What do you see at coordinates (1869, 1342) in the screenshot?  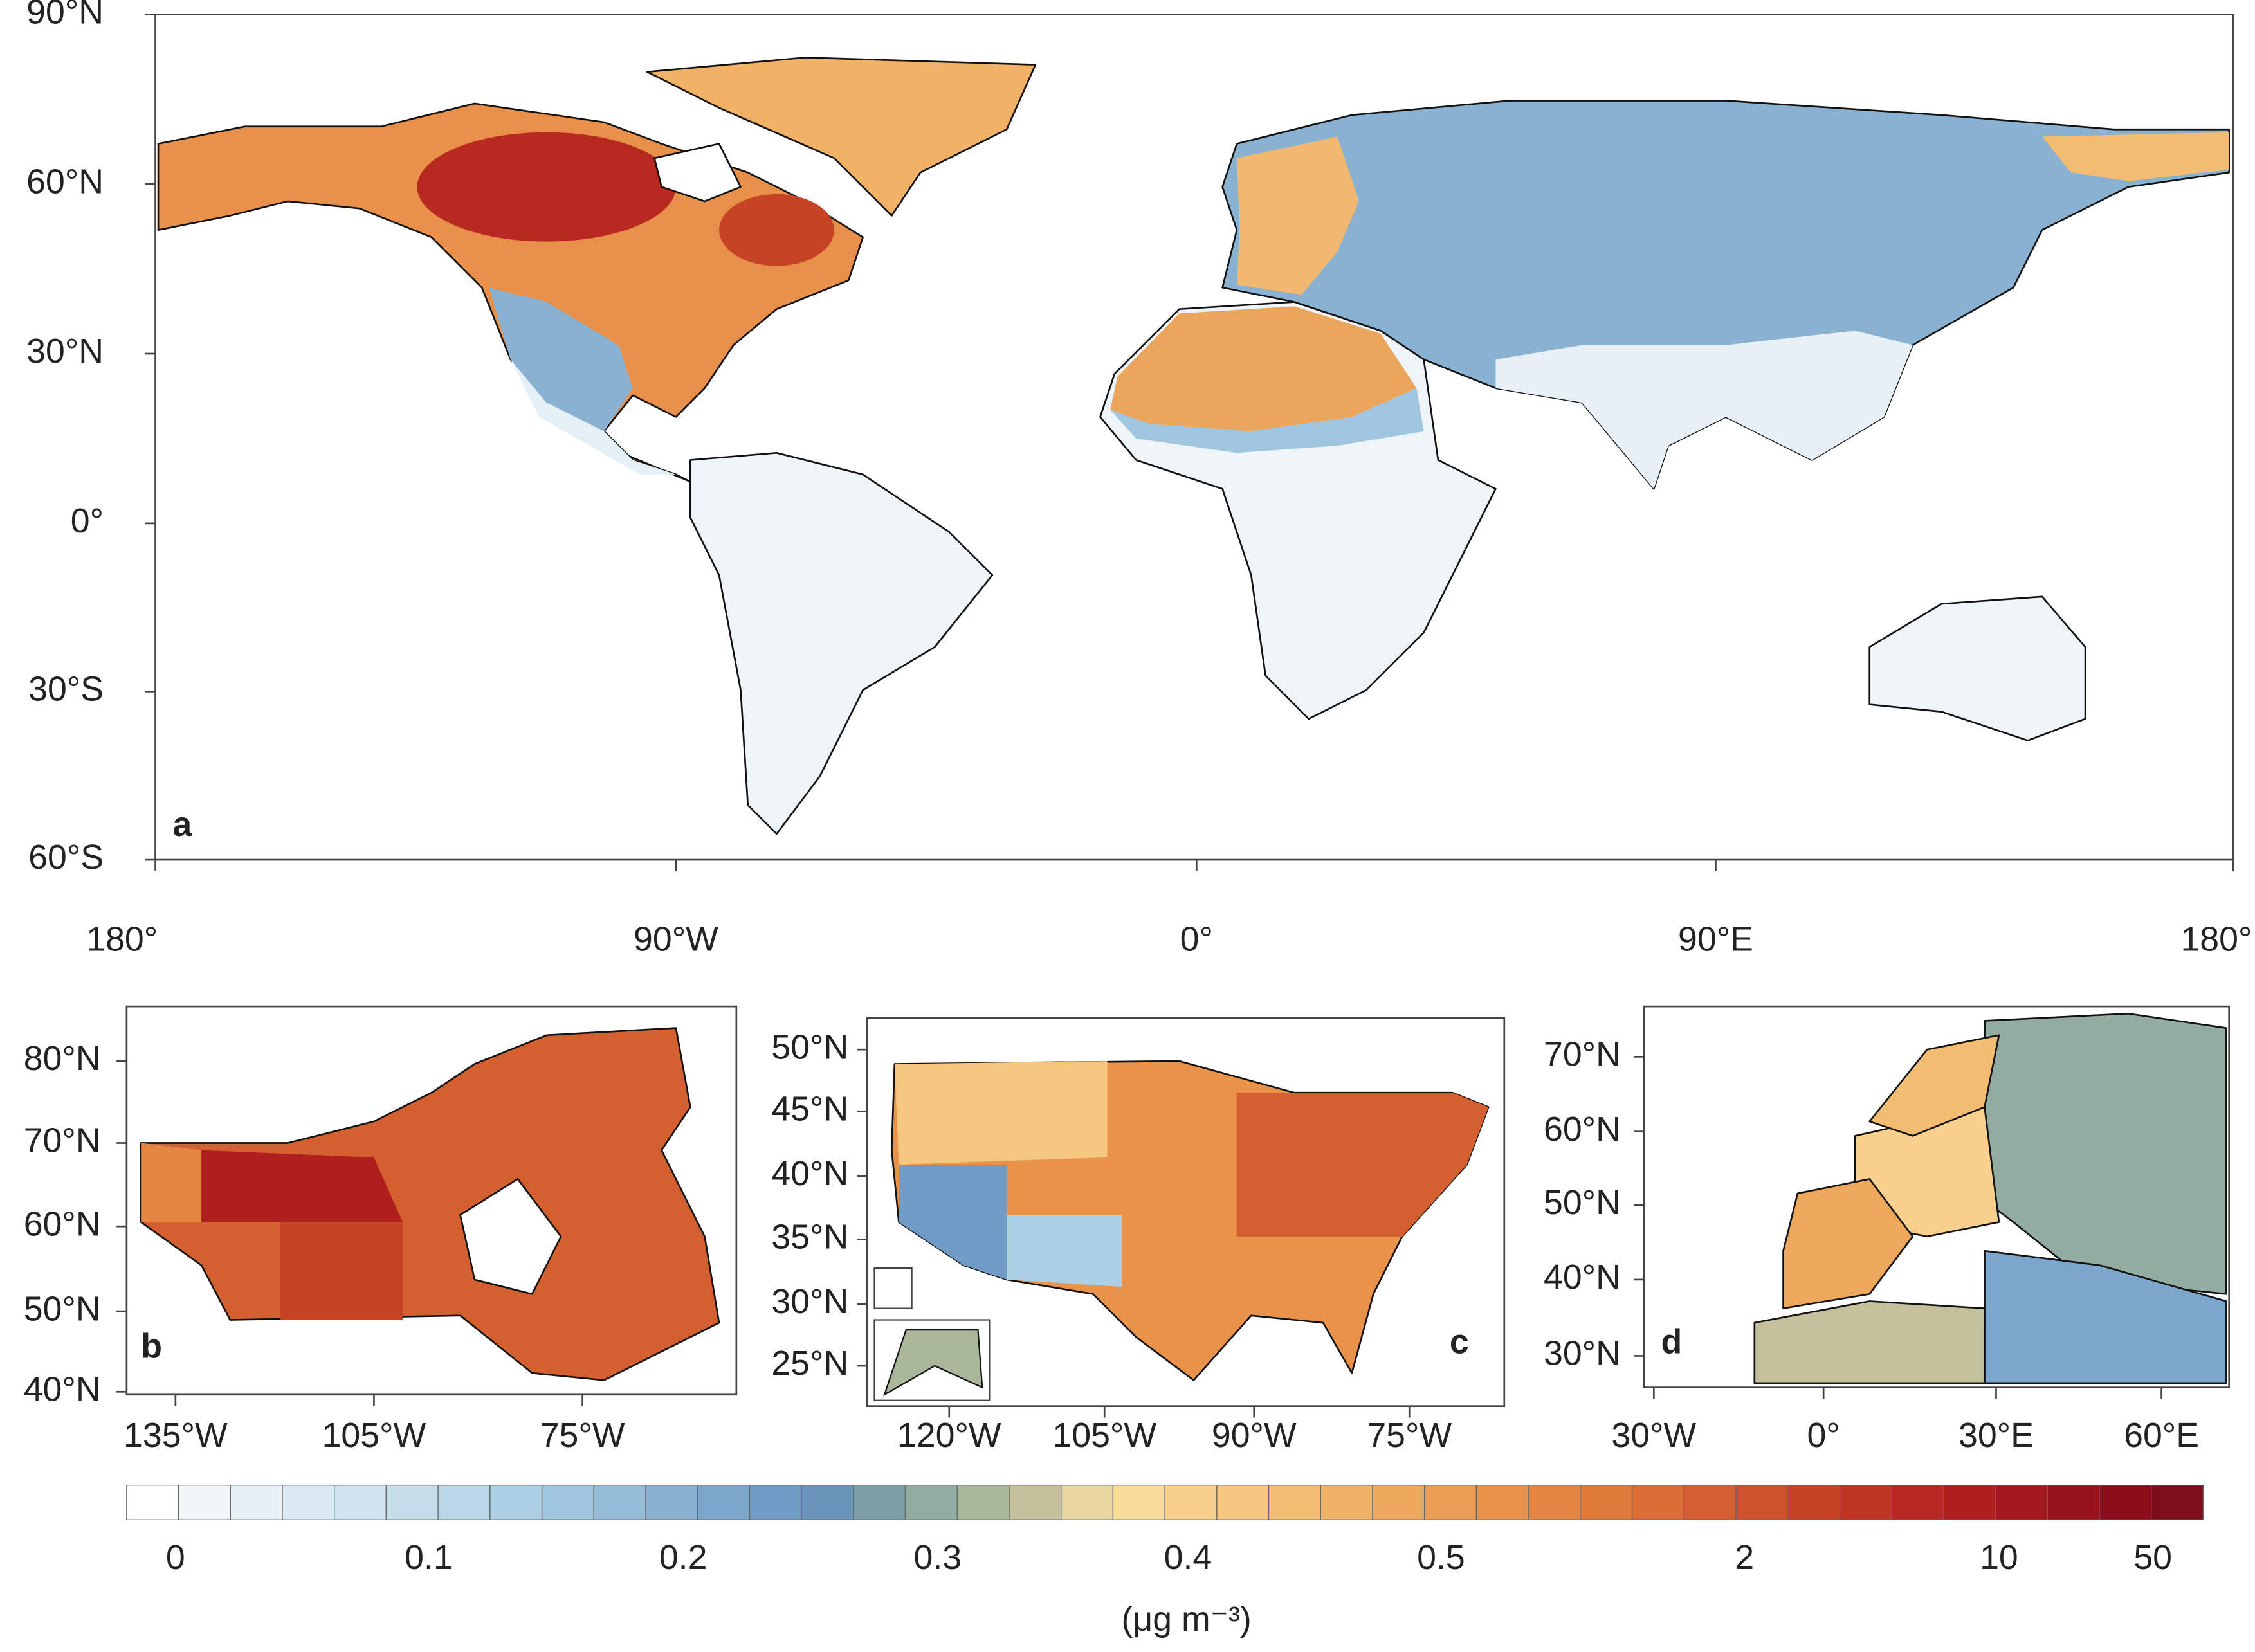 I see `north-africa` at bounding box center [1869, 1342].